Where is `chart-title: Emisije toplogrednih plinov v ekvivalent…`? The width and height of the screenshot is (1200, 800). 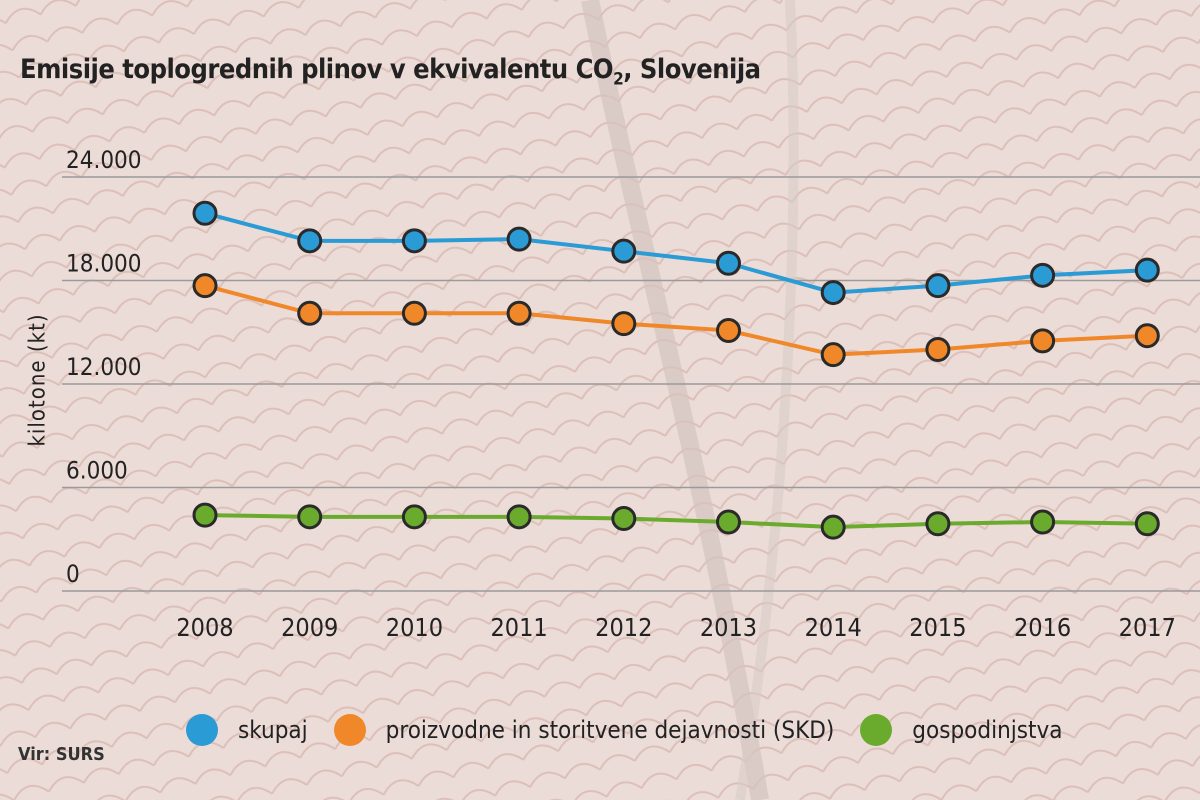
chart-title: Emisije toplogrednih plinov v ekvivalent… is located at coordinates (390, 72).